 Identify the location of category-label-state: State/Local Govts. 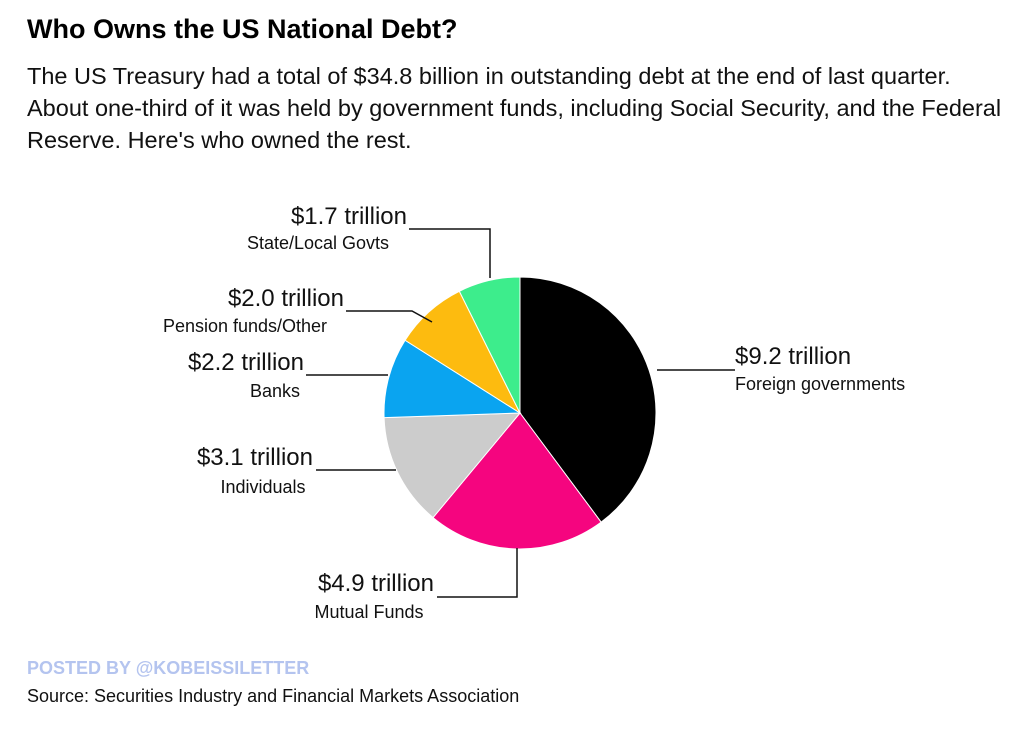
(318, 243).